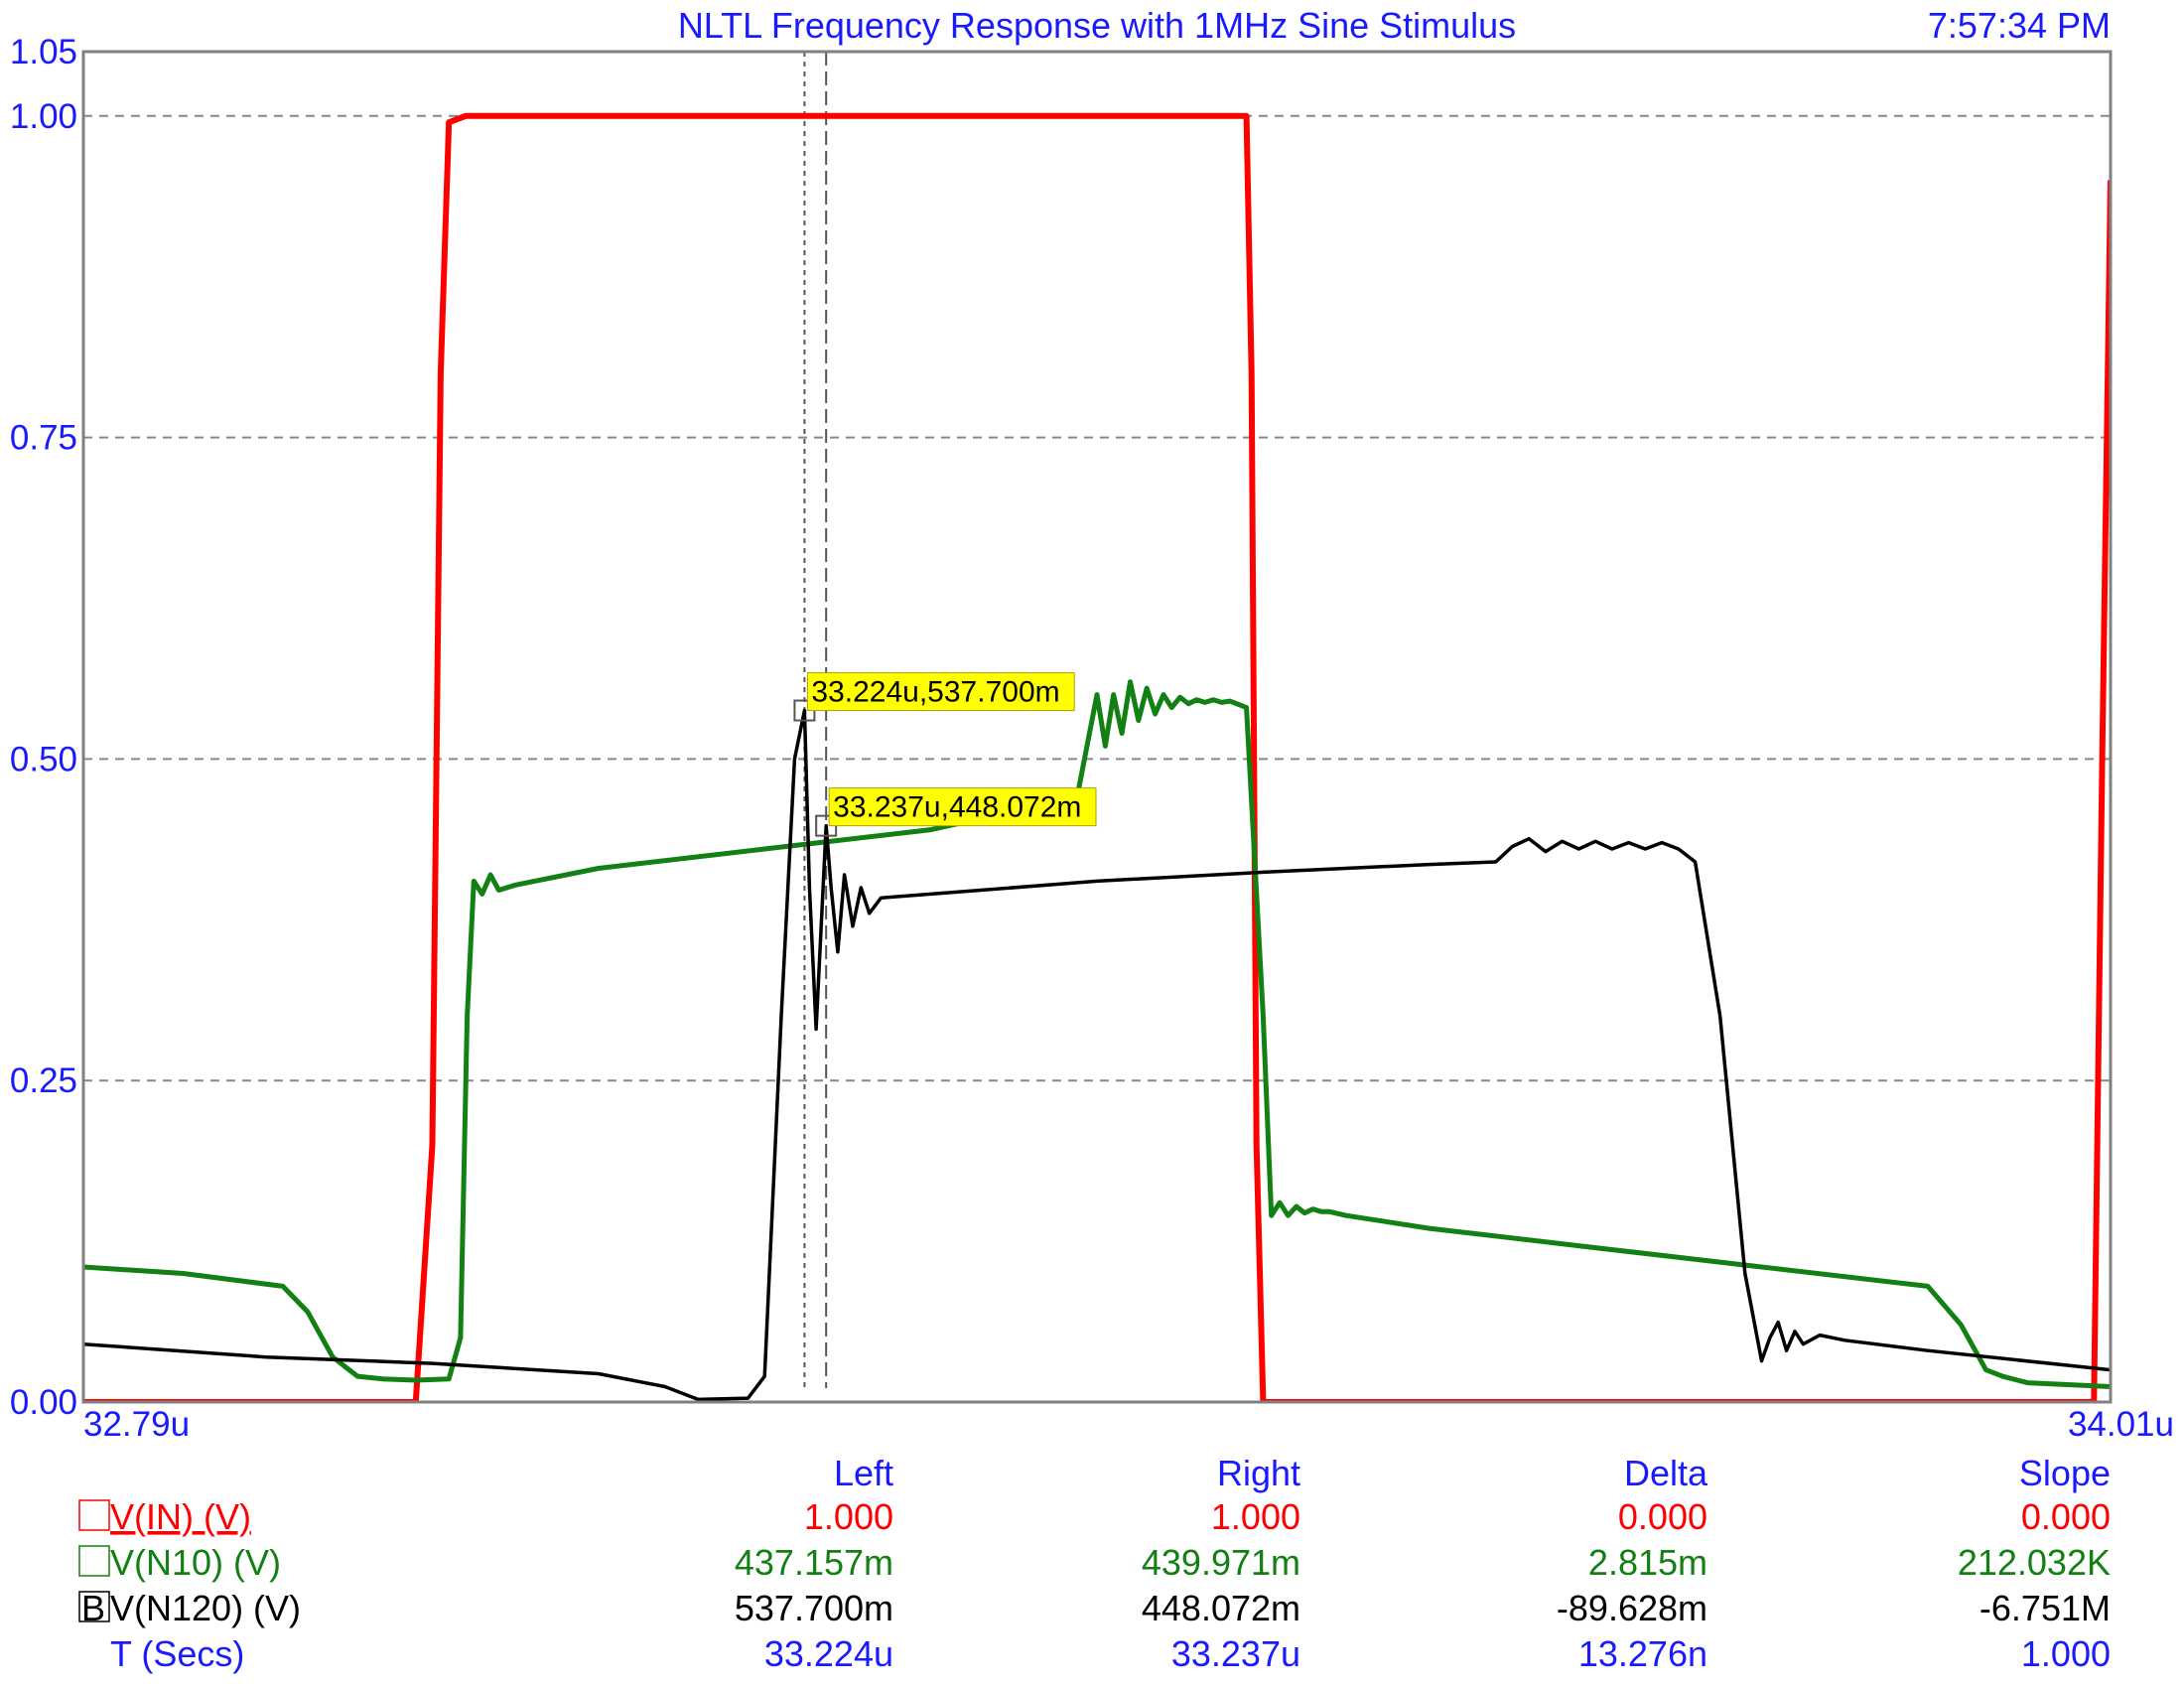  What do you see at coordinates (1258, 1473) in the screenshot?
I see `table-header-right: Right` at bounding box center [1258, 1473].